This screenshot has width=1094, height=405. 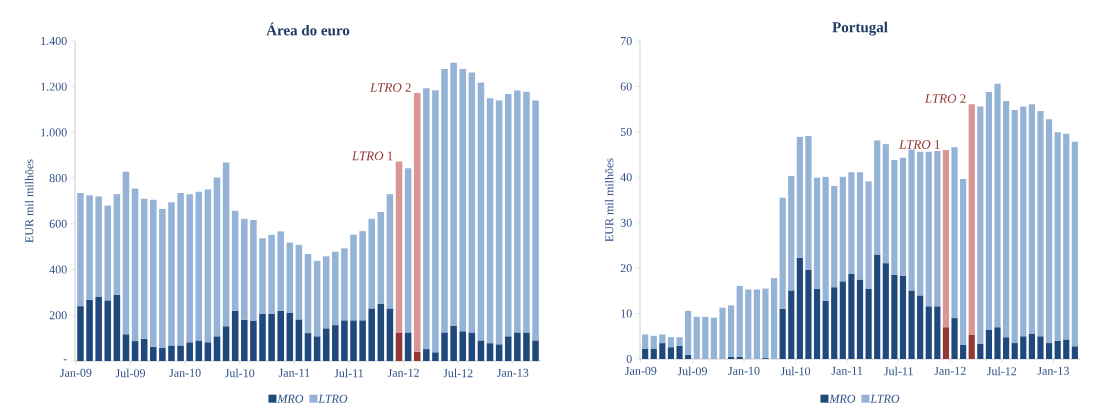 What do you see at coordinates (390, 87) in the screenshot?
I see `annotation: LTRO 2` at bounding box center [390, 87].